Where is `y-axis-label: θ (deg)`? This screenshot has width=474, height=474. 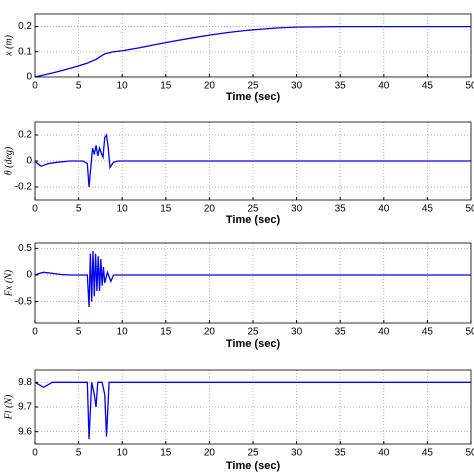 y-axis-label: θ (deg) is located at coordinates (8, 160).